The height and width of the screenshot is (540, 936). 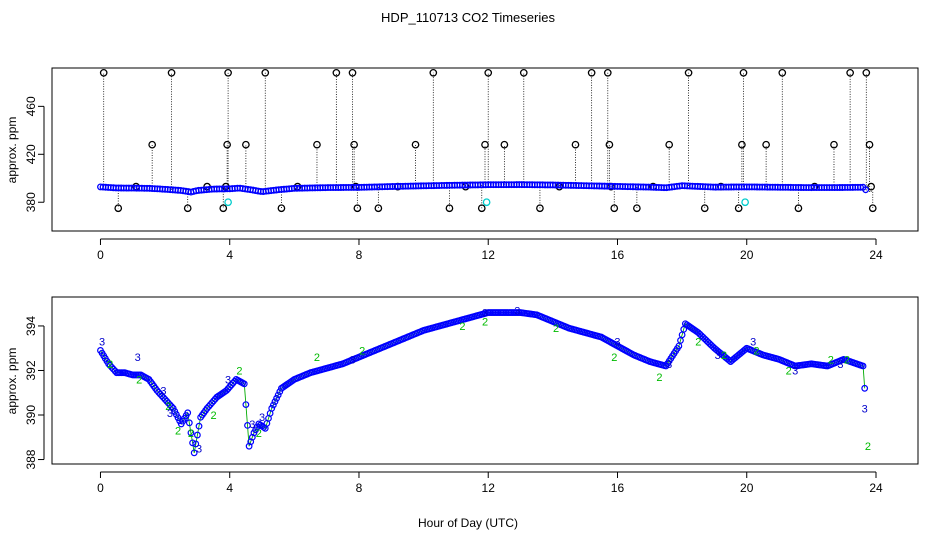 What do you see at coordinates (229, 255) in the screenshot?
I see `x-tick-label: 4` at bounding box center [229, 255].